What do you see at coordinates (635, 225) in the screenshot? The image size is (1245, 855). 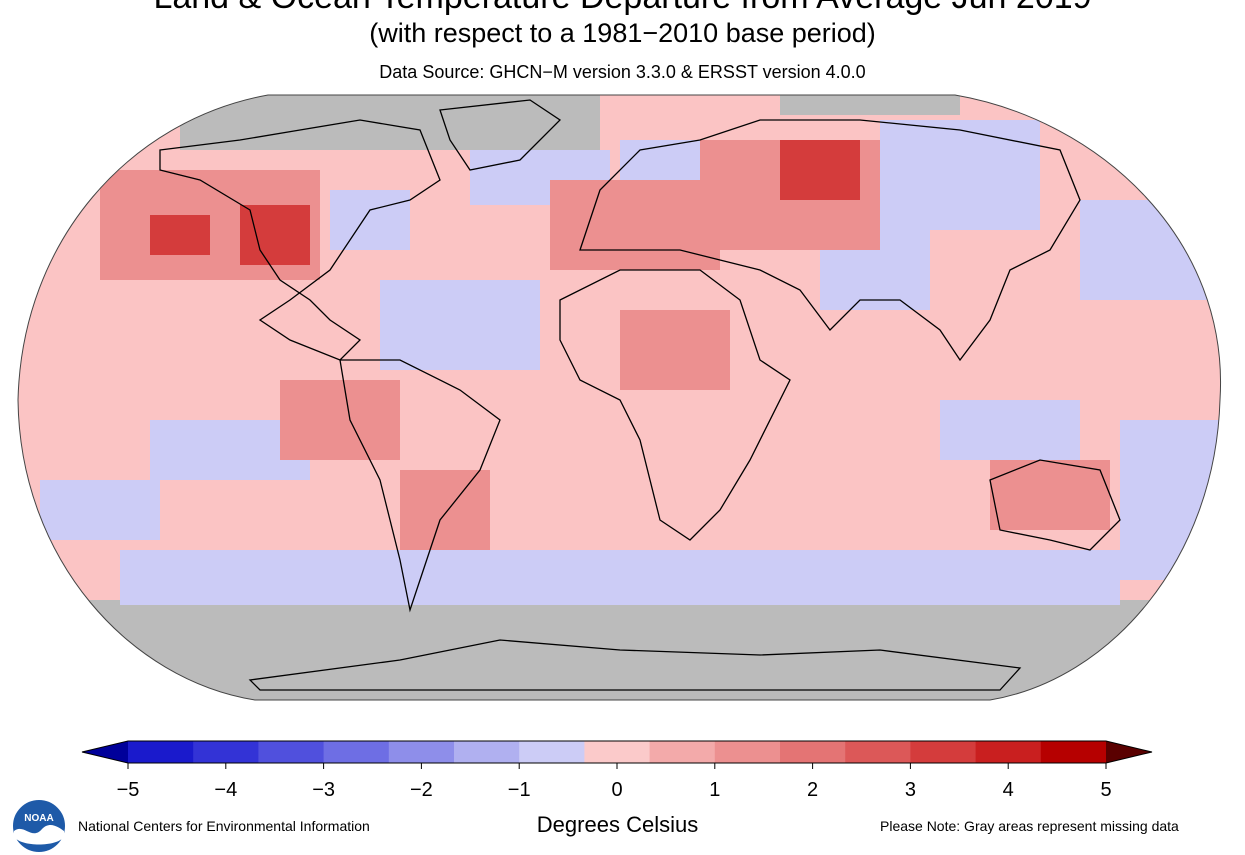 I see `warm-patch-europe` at bounding box center [635, 225].